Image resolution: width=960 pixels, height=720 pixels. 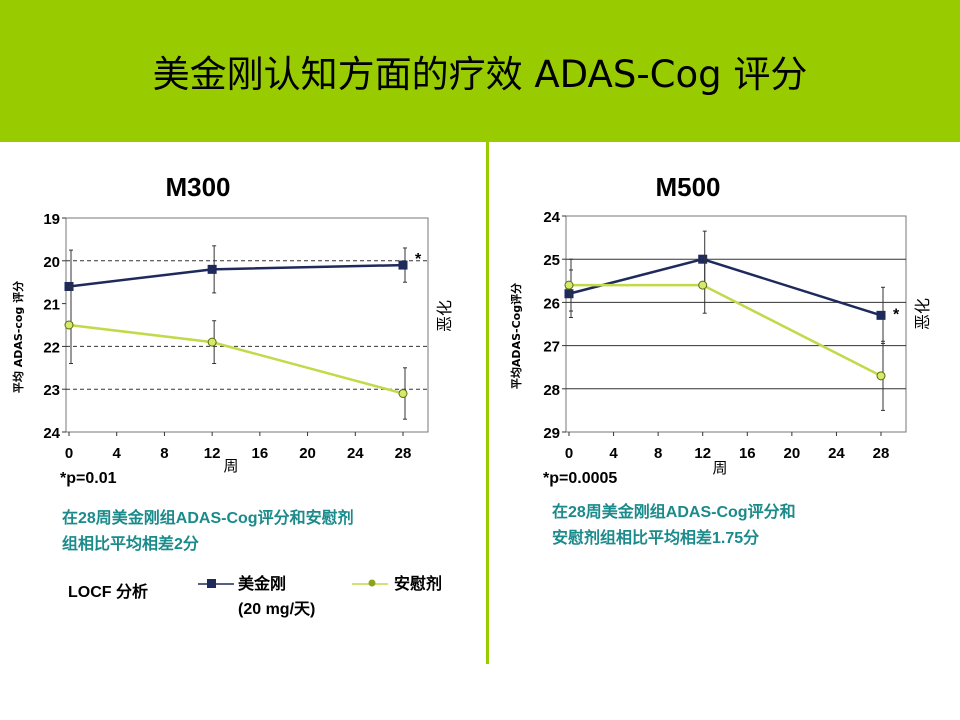 I want to click on legend-memantine-label: 美金刚, so click(x=262, y=584).